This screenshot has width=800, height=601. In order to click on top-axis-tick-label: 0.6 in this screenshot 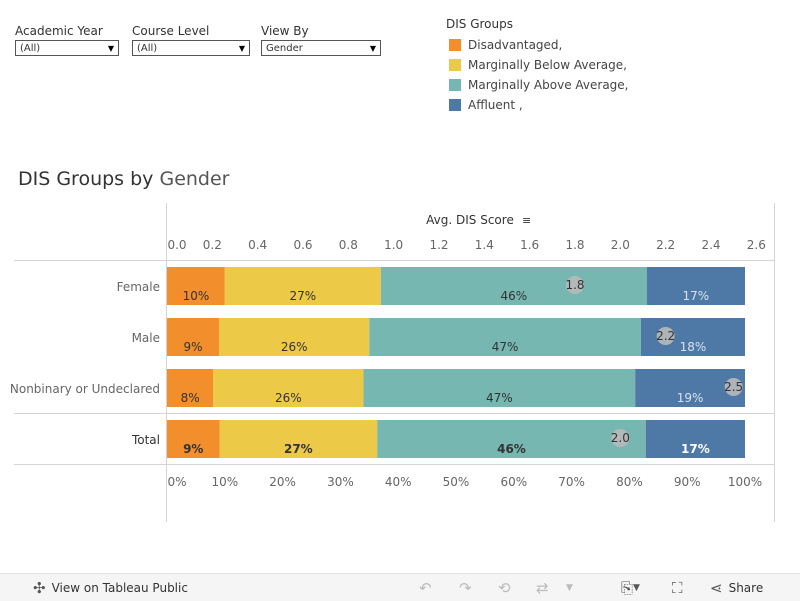, I will do `click(302, 245)`.